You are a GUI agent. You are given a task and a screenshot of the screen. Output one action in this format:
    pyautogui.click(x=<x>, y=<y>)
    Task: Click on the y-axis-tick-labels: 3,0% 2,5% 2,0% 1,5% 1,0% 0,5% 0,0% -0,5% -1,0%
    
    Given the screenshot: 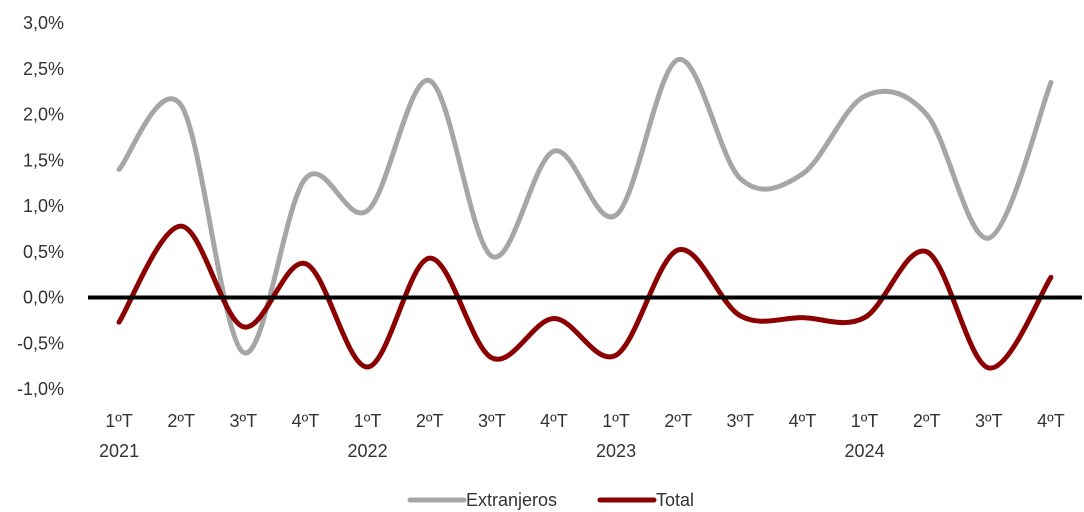 What is the action you would take?
    pyautogui.click(x=40, y=206)
    